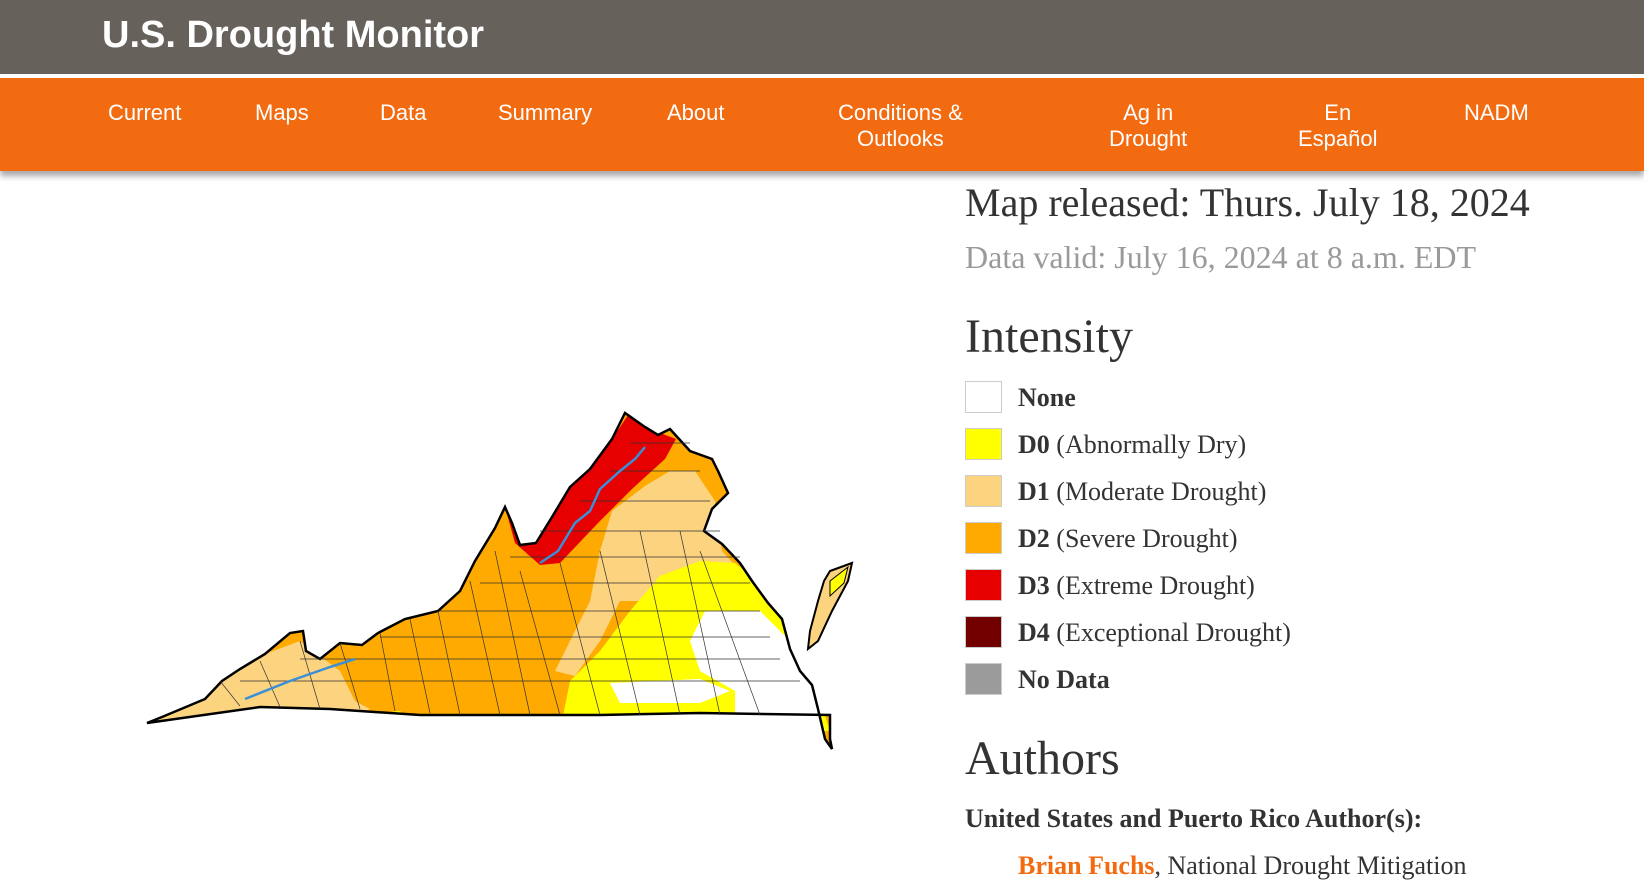 The height and width of the screenshot is (881, 1644). Describe the element at coordinates (822, 37) in the screenshot. I see `site-header: U.S. Drought Monitor` at that location.